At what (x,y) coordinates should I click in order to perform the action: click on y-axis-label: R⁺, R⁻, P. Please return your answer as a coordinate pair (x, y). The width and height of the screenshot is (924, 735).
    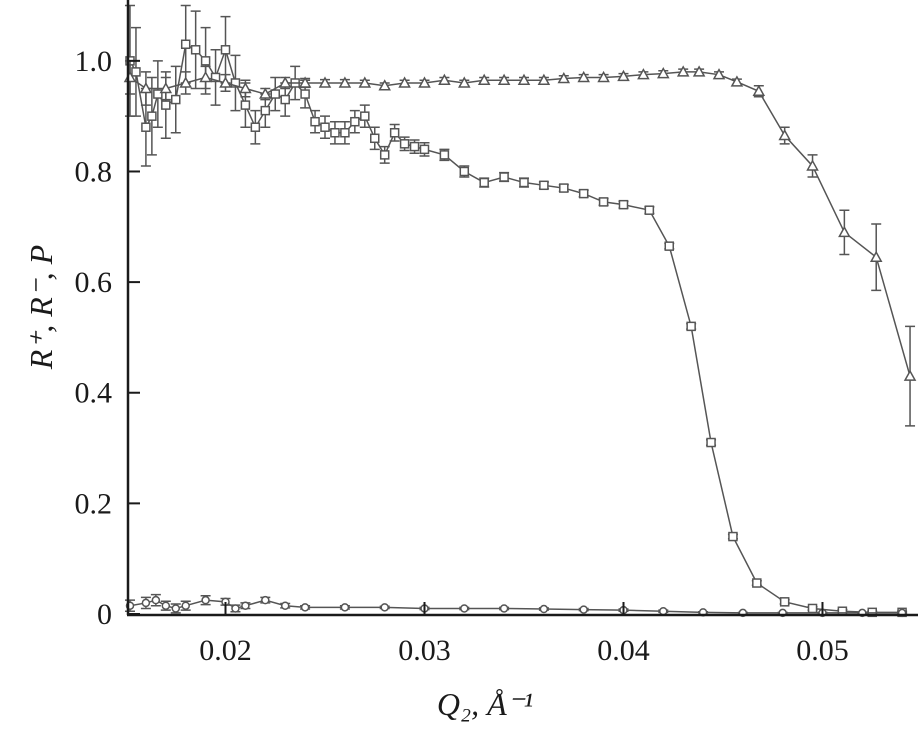
    Looking at the image, I should click on (41, 307).